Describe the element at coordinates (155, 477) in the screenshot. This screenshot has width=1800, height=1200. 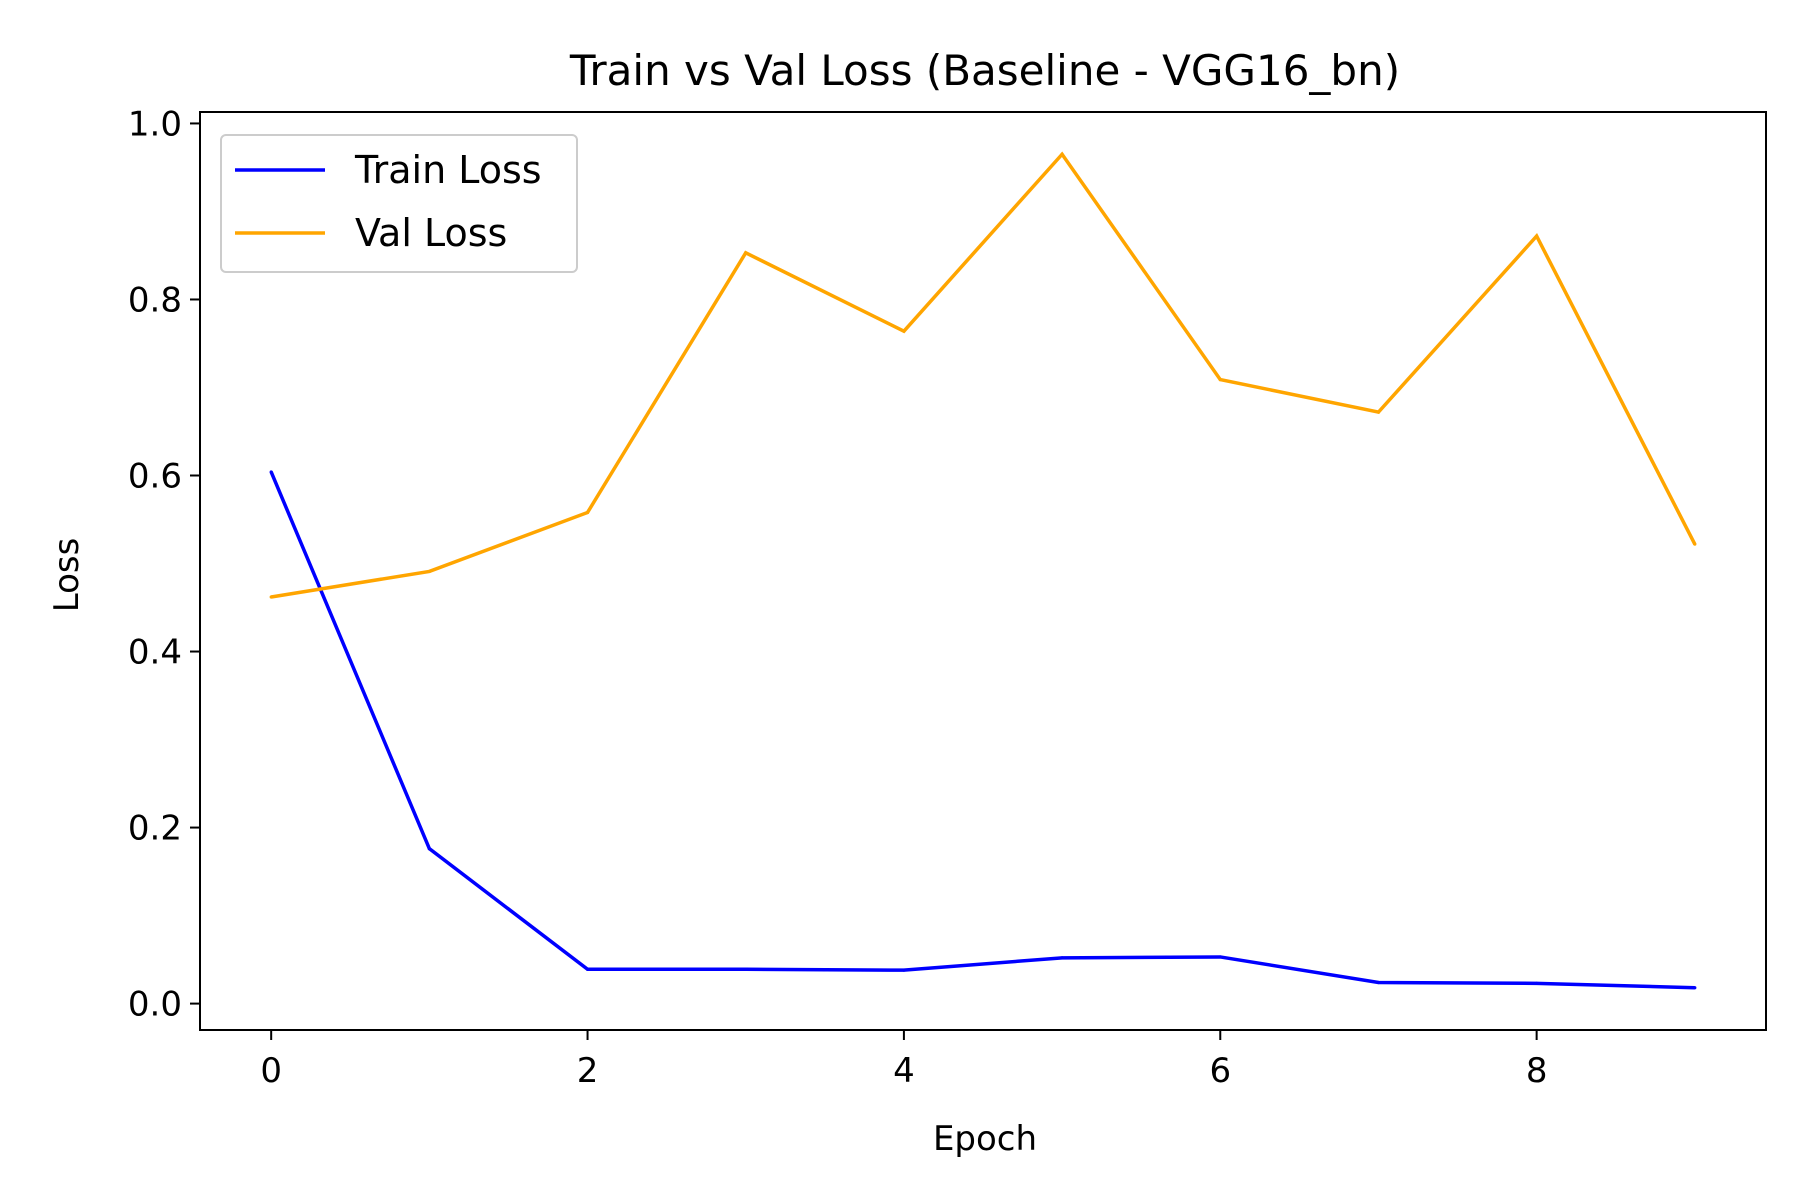
I see `y-tick-label: 0.6` at that location.